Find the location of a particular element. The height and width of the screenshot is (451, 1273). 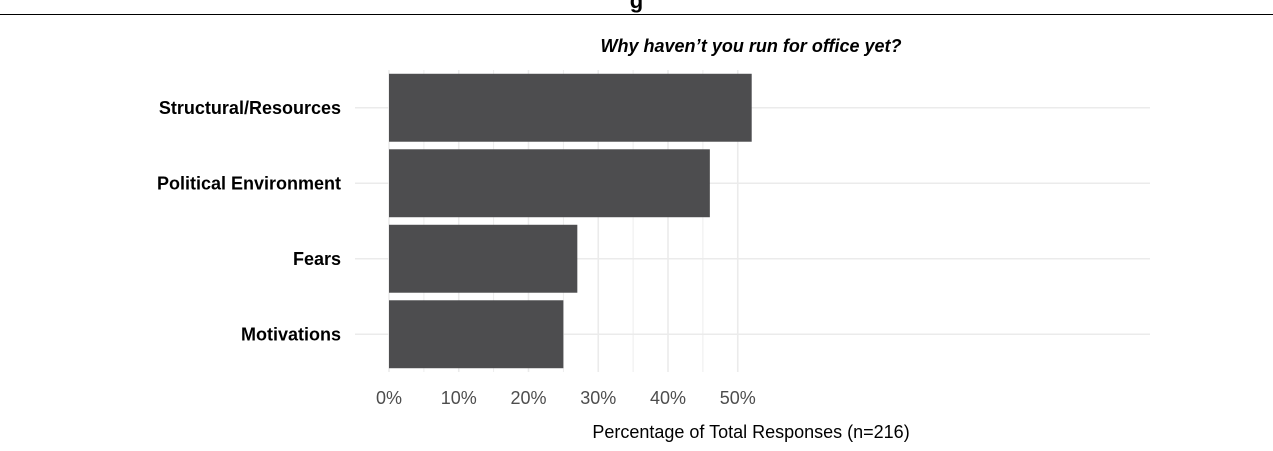

x-tick-label: 20% is located at coordinates (528, 398).